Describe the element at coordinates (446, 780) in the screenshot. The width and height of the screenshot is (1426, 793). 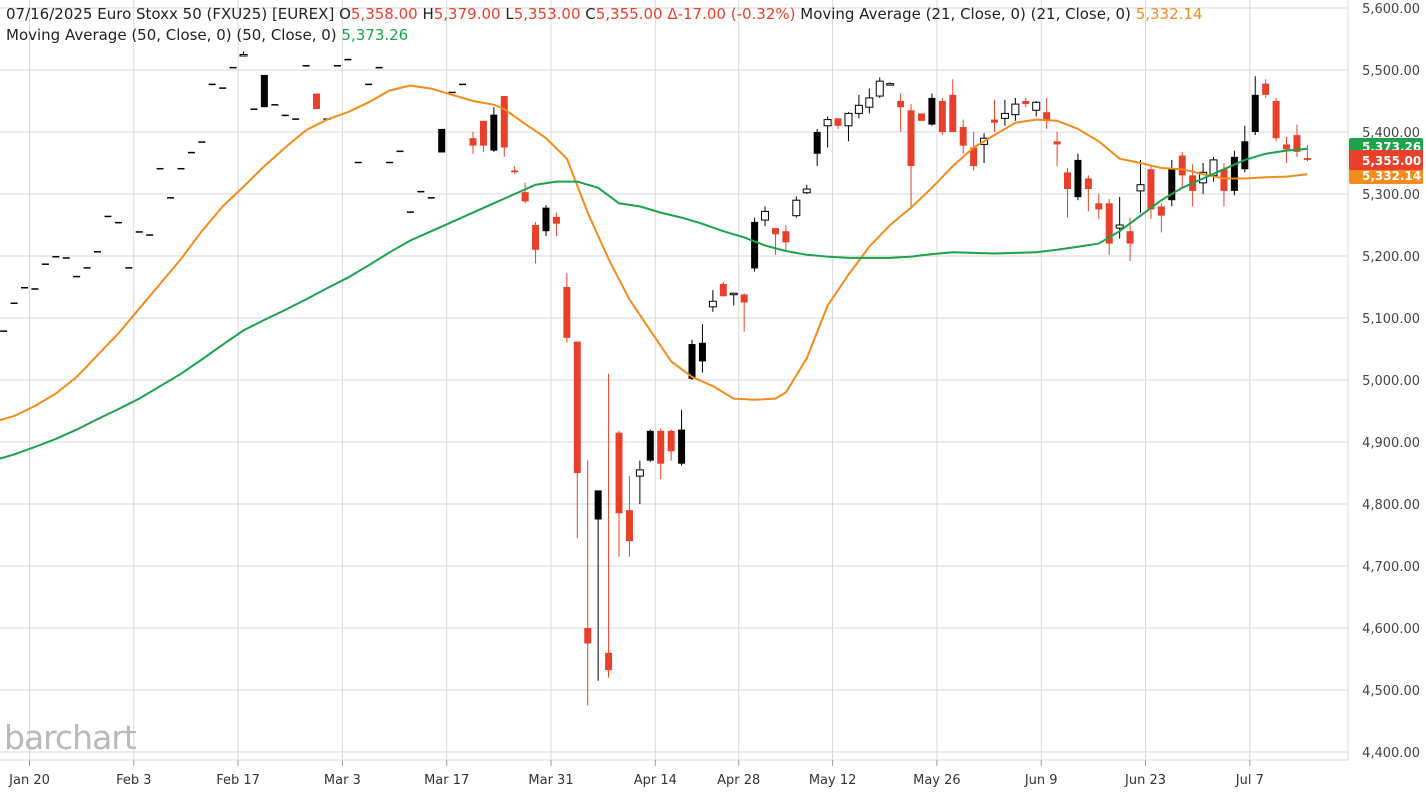
I see `x-tick-label: Mar 17` at that location.